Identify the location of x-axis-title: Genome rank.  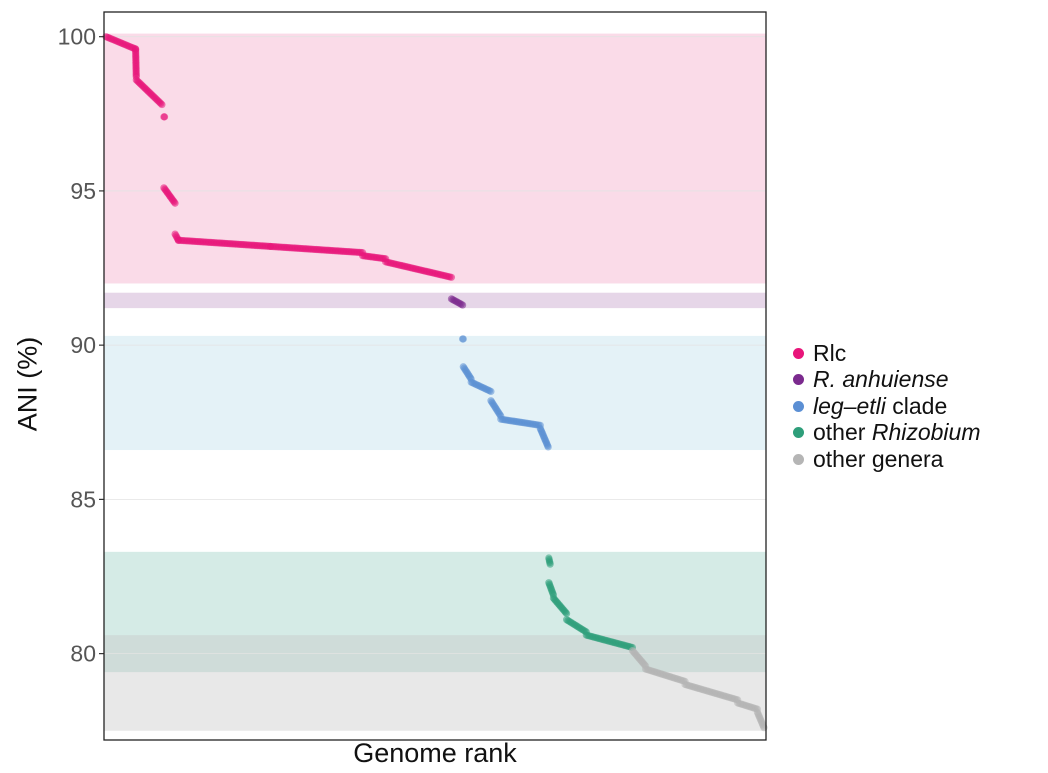
(435, 753).